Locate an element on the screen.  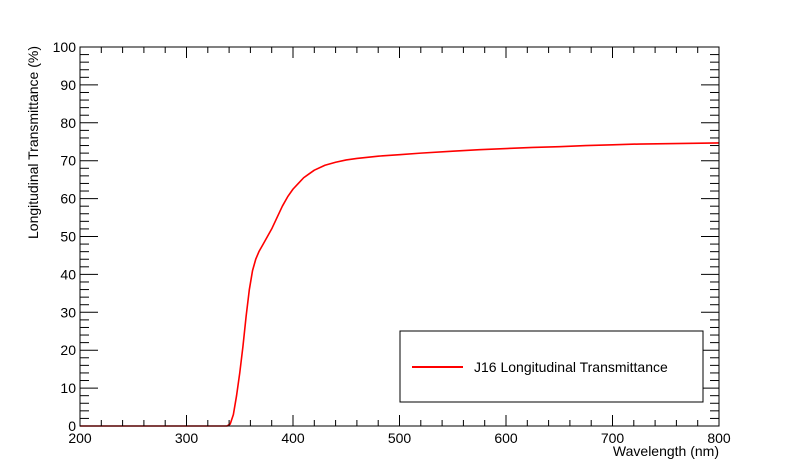
y-tick-label: 20 is located at coordinates (68, 350).